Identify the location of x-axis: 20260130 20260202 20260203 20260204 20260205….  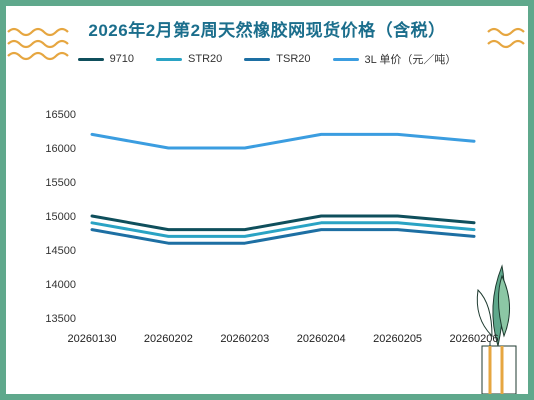
(283, 339).